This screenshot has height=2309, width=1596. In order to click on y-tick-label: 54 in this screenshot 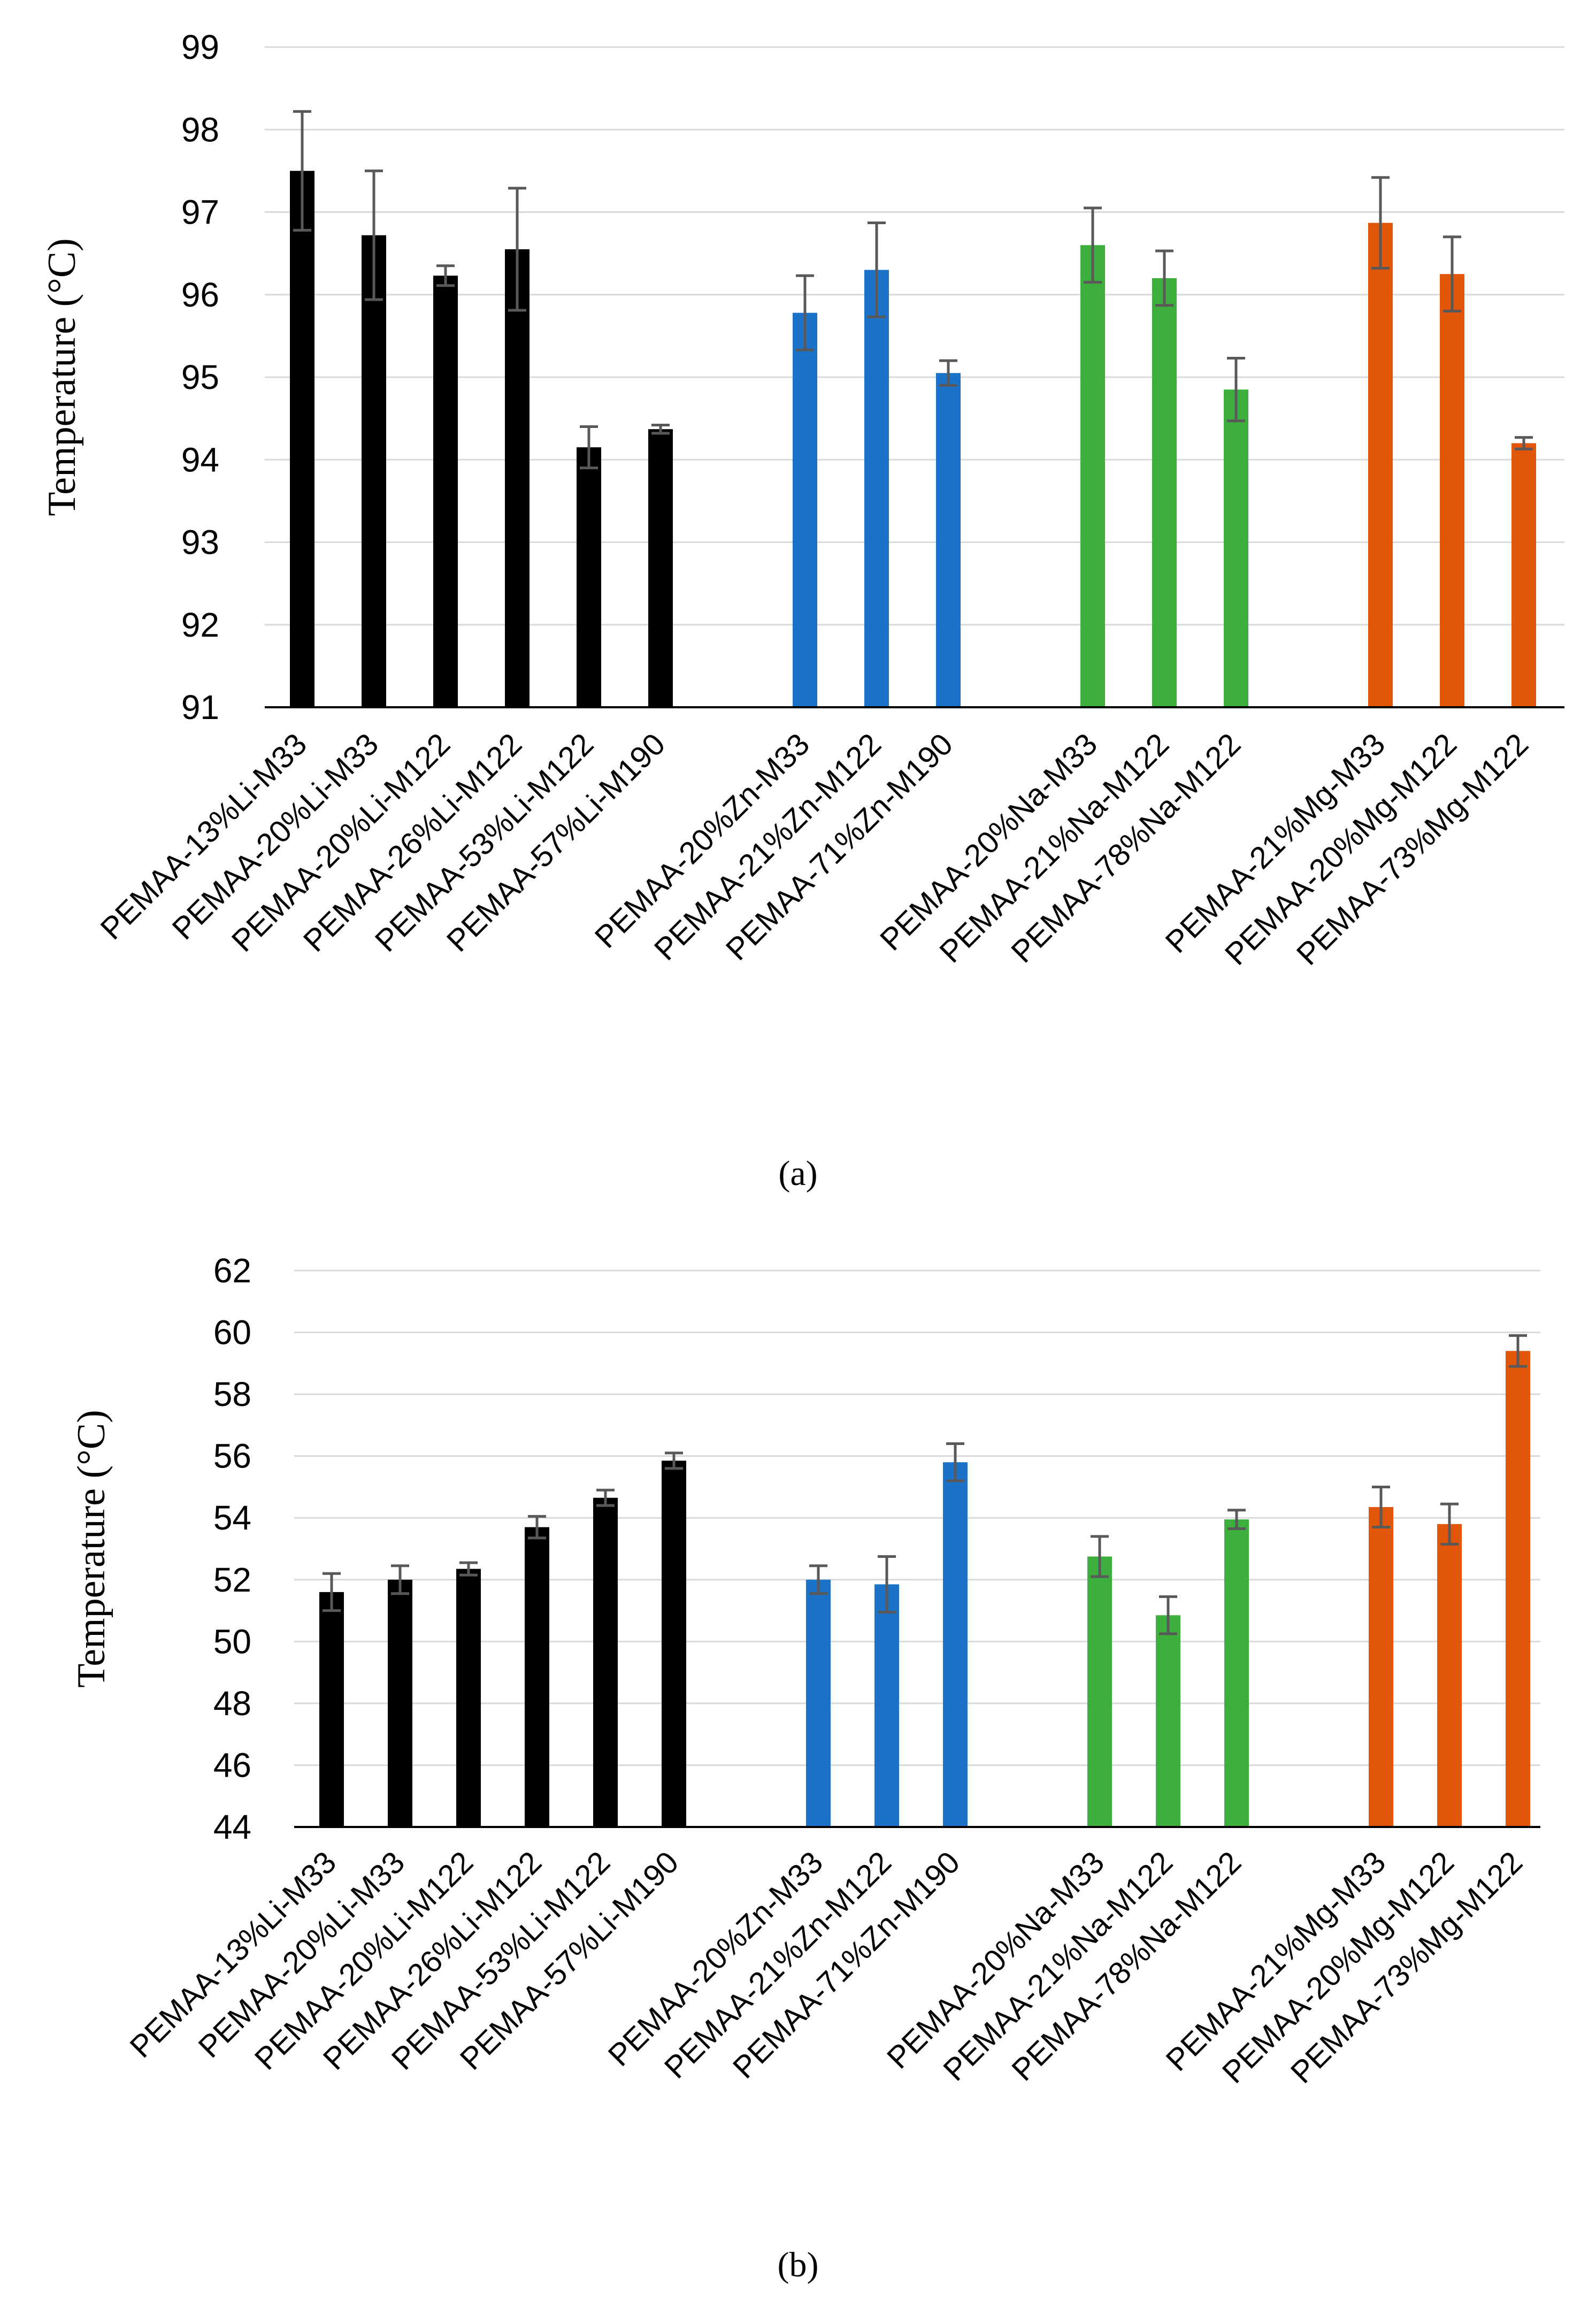, I will do `click(232, 1517)`.